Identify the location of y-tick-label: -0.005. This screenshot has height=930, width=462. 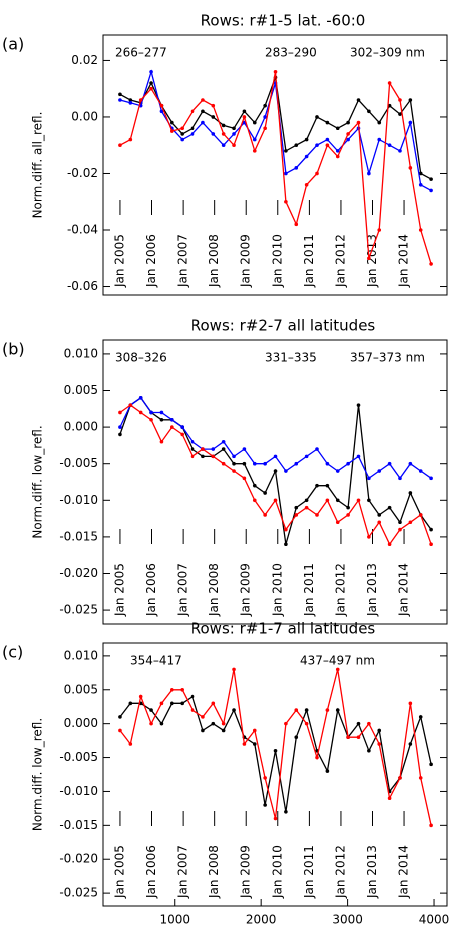
(78, 463).